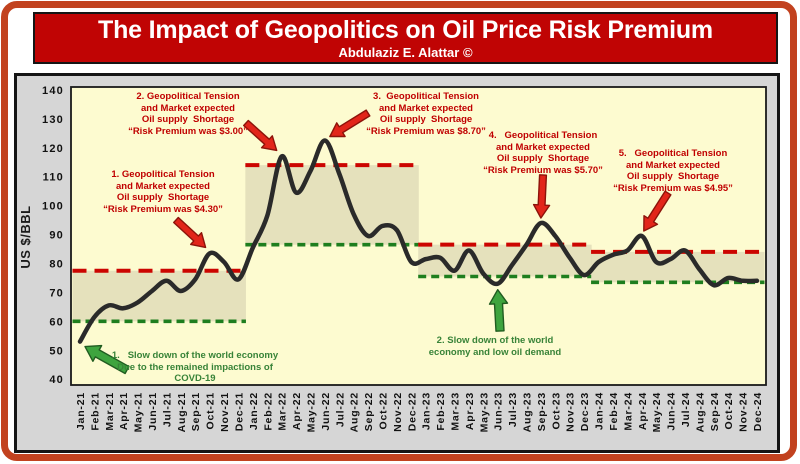  I want to click on x-tick-label: Sep-22, so click(369, 411).